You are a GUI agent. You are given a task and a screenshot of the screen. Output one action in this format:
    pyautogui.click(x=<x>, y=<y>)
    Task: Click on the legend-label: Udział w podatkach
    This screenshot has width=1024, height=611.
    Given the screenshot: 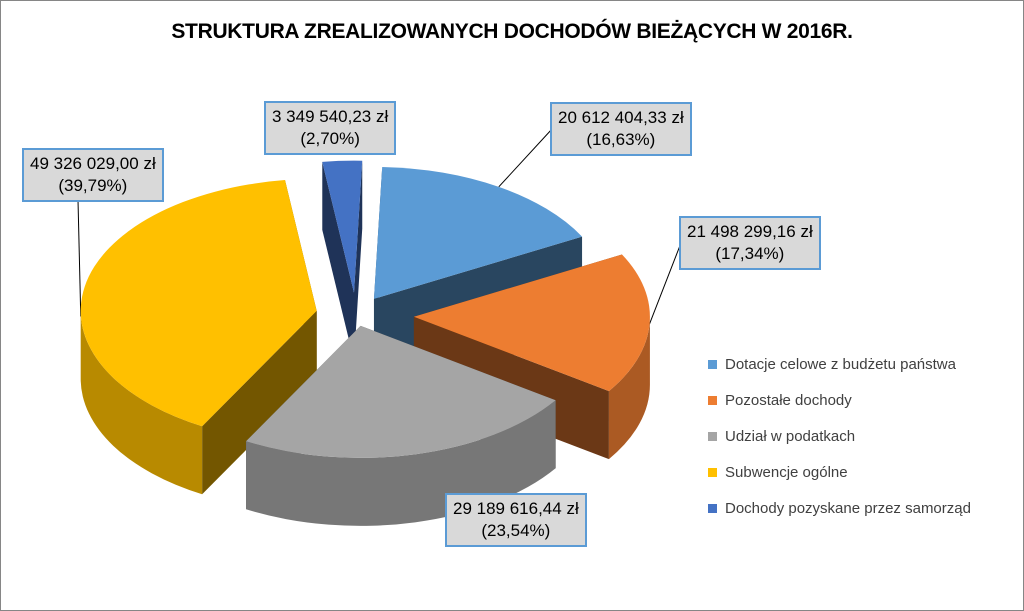 What is the action you would take?
    pyautogui.click(x=790, y=436)
    